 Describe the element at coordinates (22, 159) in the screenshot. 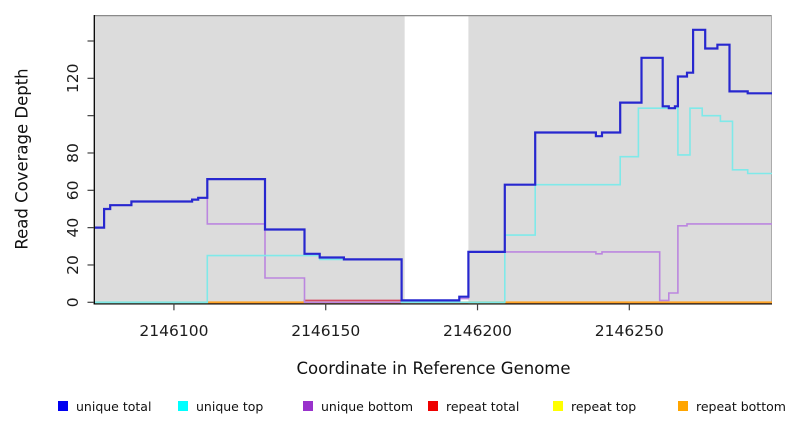

I see `y-axis-title: Read Coverage Depth` at that location.